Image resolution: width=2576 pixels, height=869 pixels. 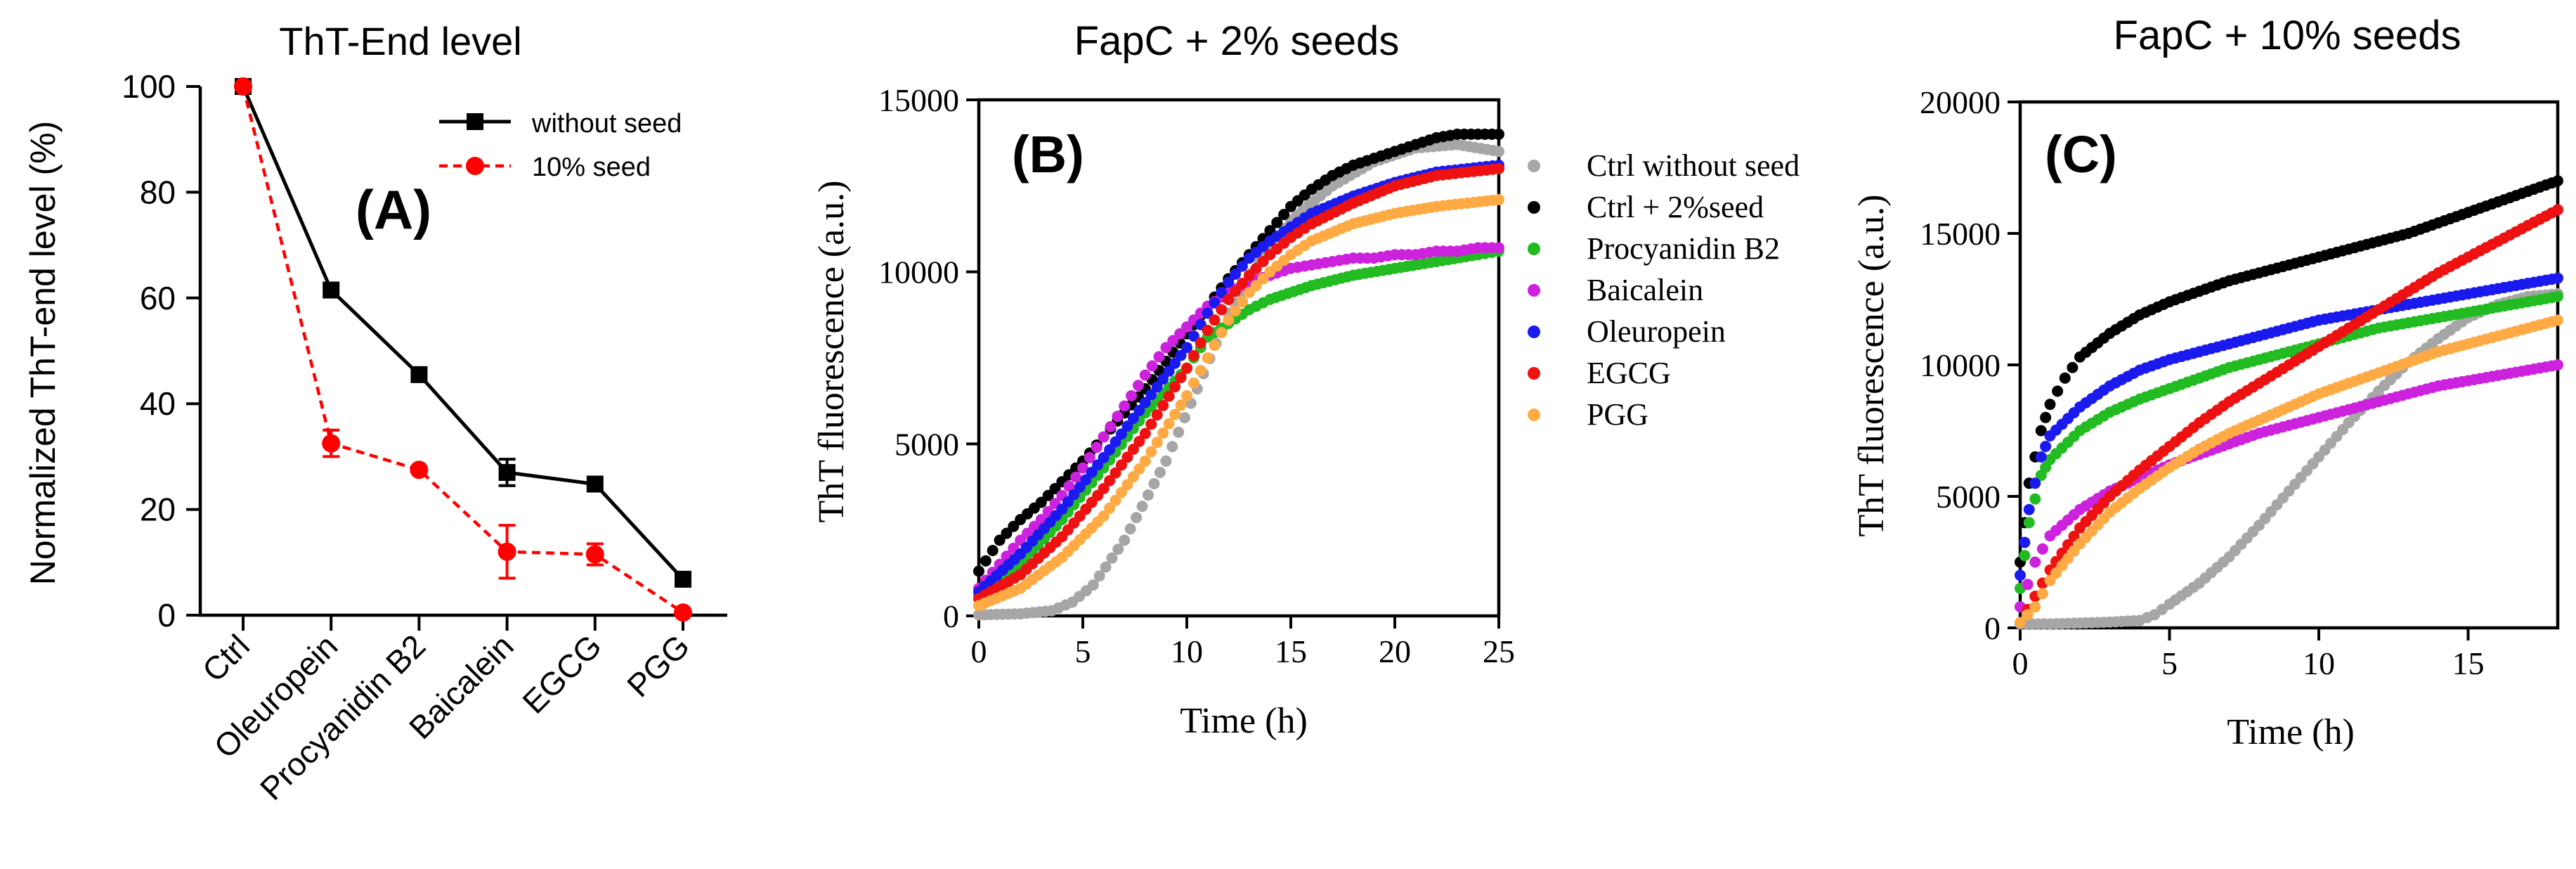 I want to click on panel-b-series, so click(x=1238, y=374).